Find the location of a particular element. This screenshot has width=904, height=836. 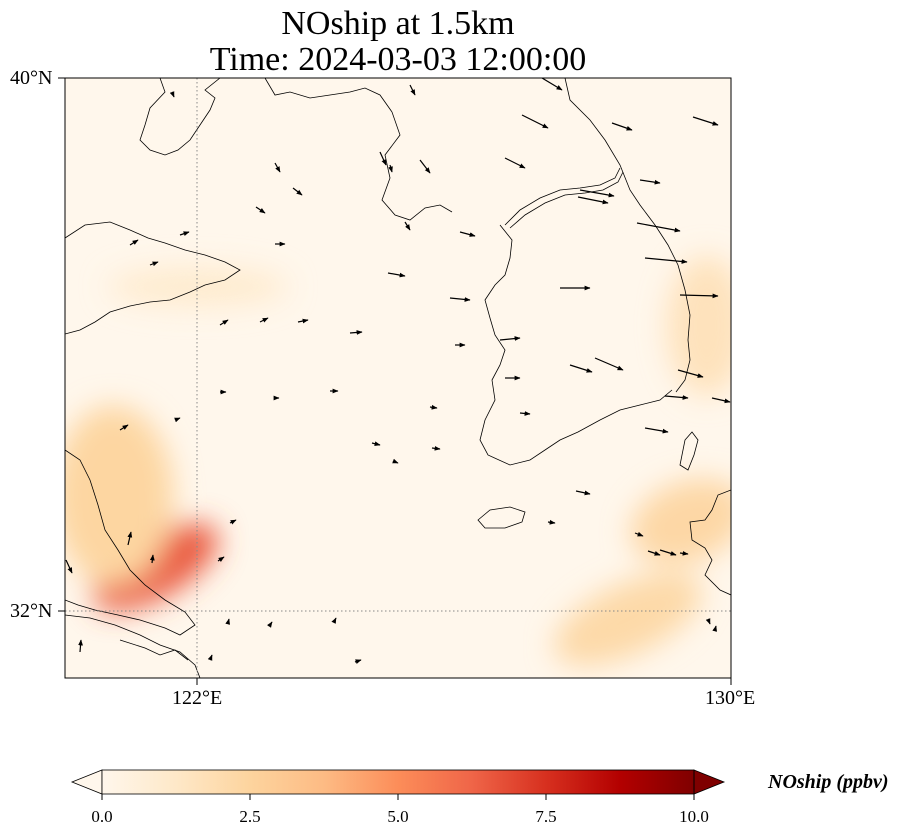

colorbar-body is located at coordinates (398, 782).